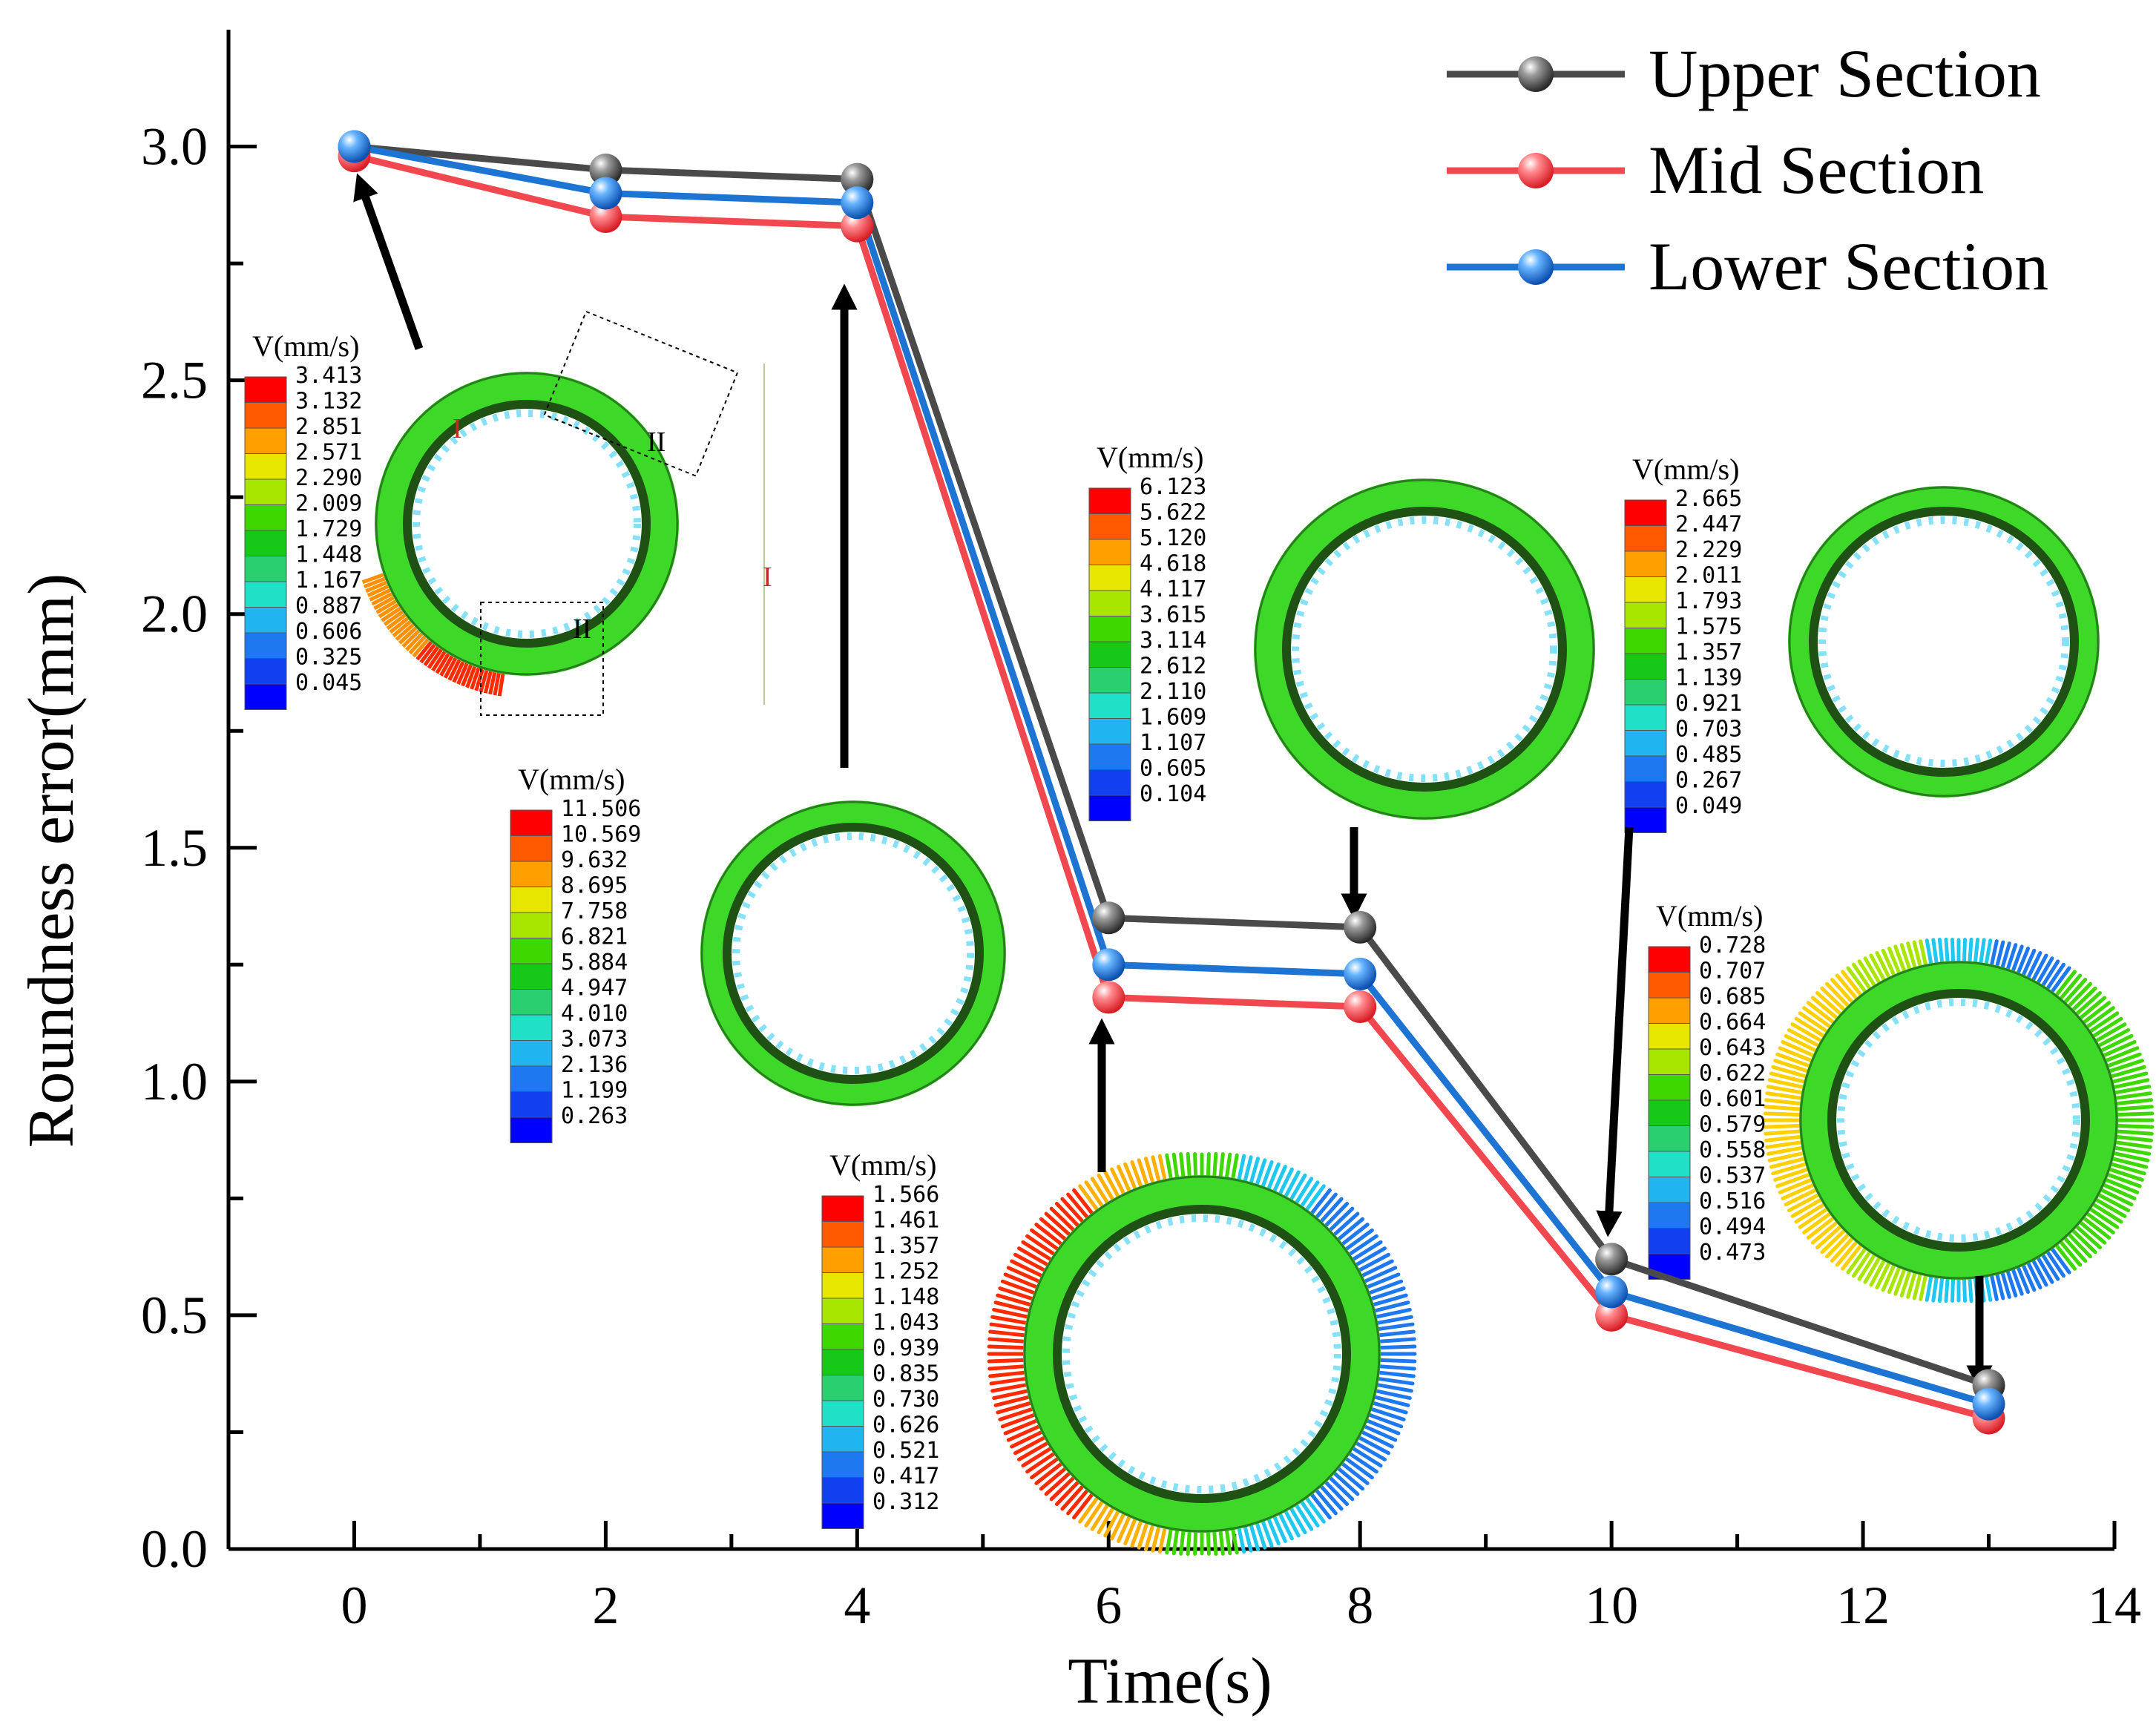 The width and height of the screenshot is (2156, 1733). What do you see at coordinates (175, 1315) in the screenshot?
I see `y-tick-label: 0.5` at bounding box center [175, 1315].